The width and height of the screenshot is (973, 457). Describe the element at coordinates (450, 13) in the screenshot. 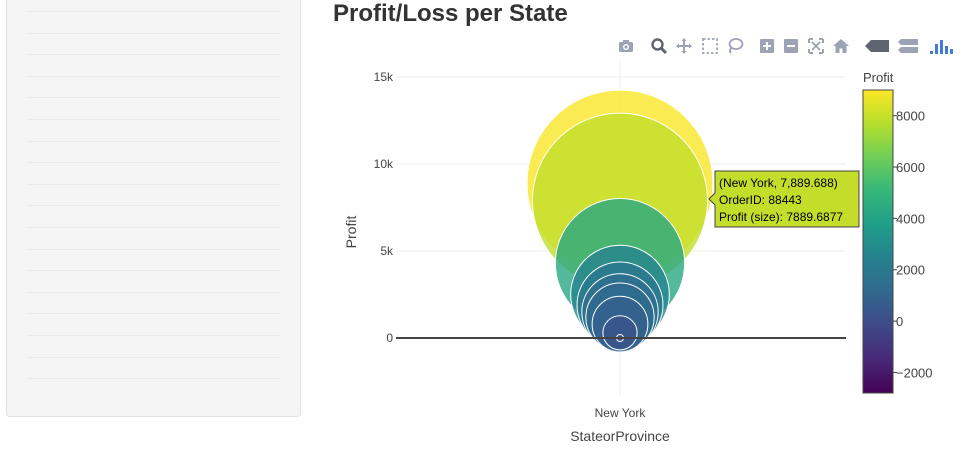

I see `page-title: Profit/Loss per State` at that location.